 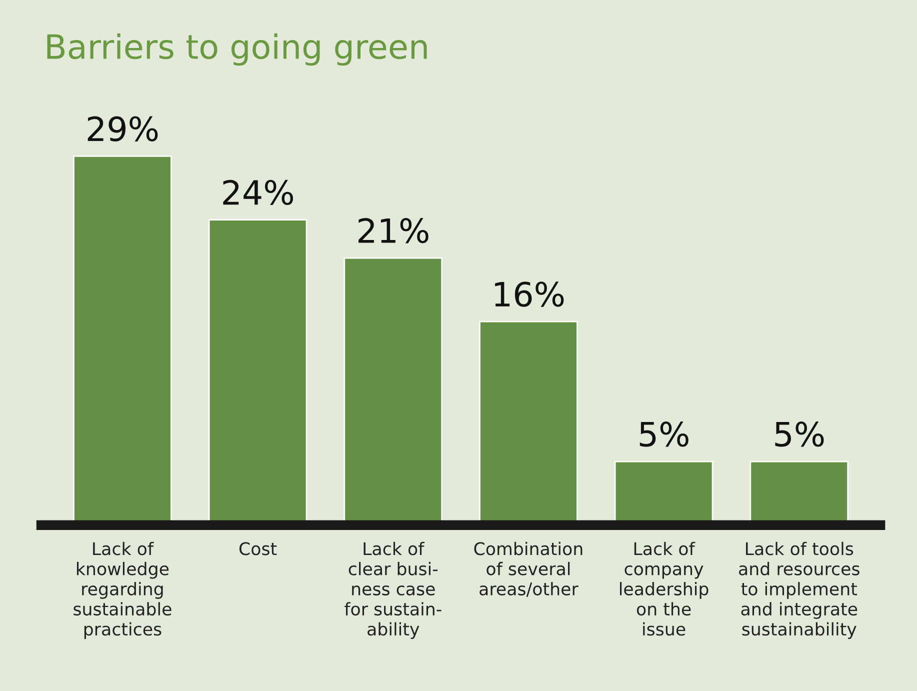 I want to click on x-tick-label: Lack of company leadership on the issue, so click(x=664, y=589).